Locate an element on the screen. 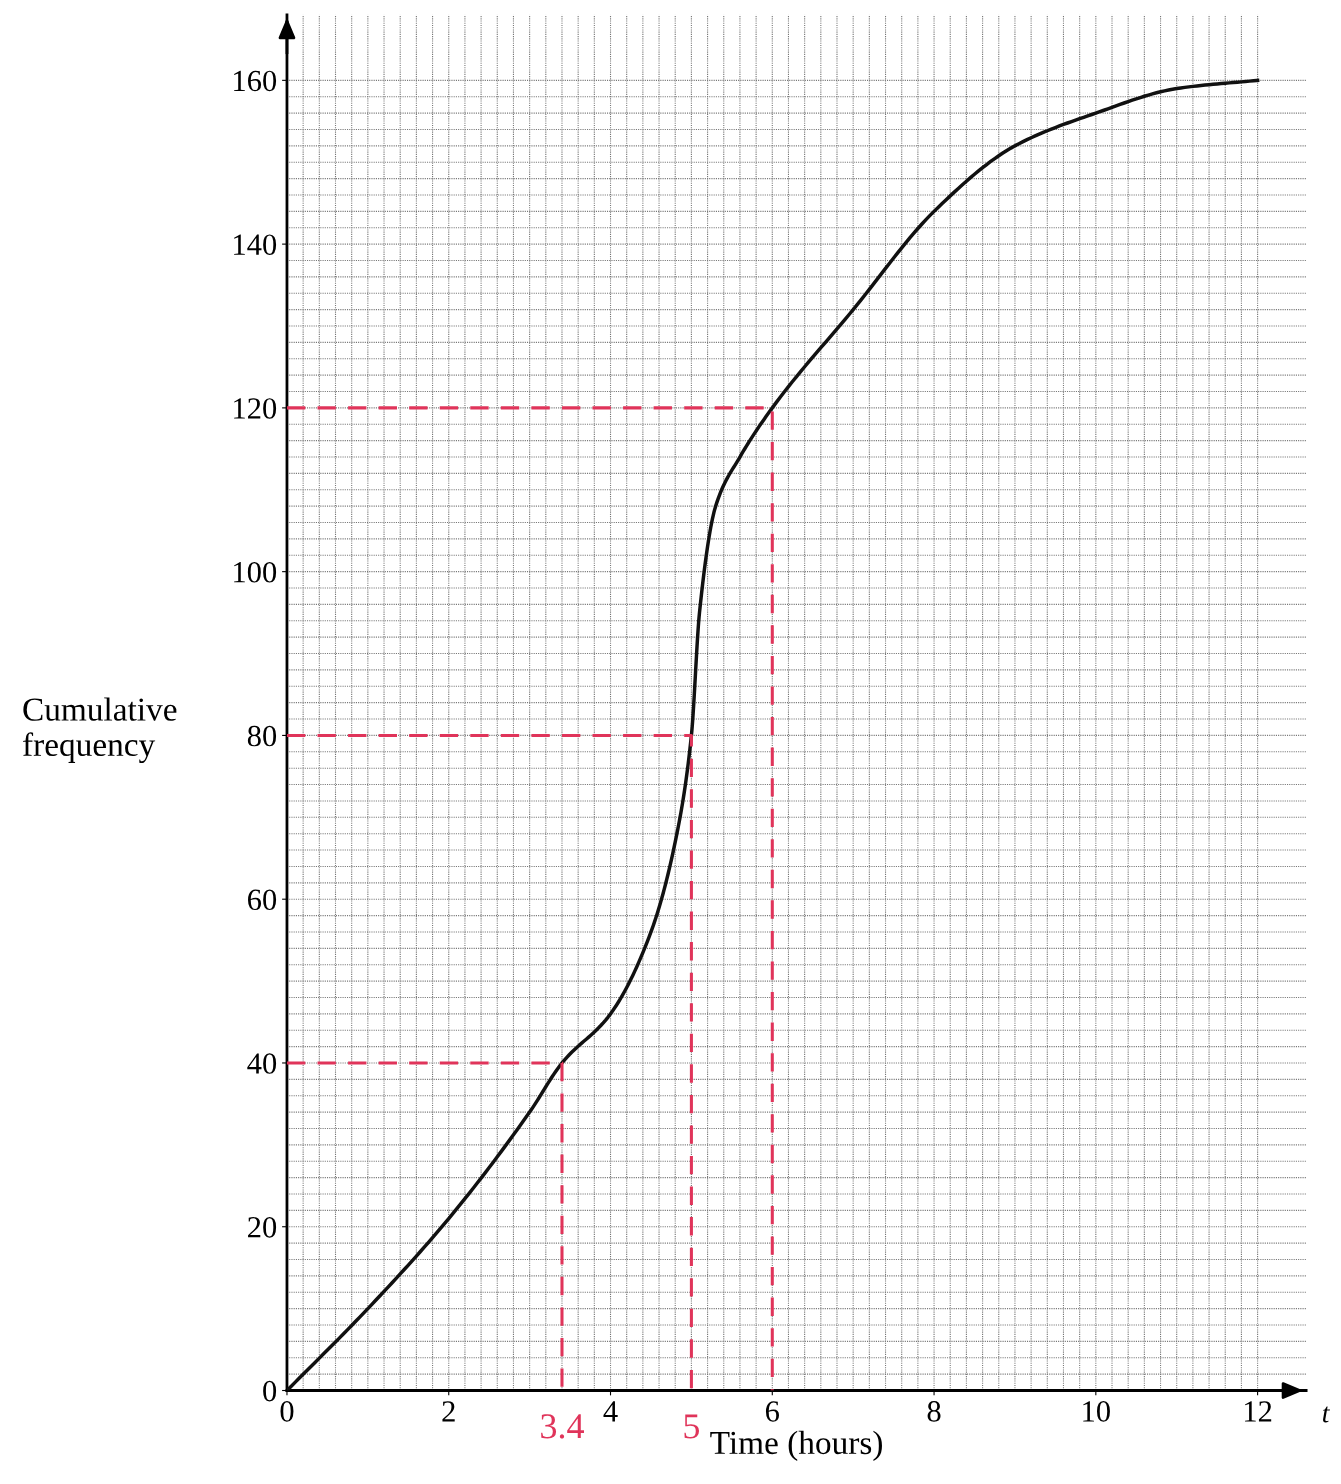 Image resolution: width=1341 pixels, height=1484 pixels. y-axis-title: Cumulative frequency is located at coordinates (100, 730).